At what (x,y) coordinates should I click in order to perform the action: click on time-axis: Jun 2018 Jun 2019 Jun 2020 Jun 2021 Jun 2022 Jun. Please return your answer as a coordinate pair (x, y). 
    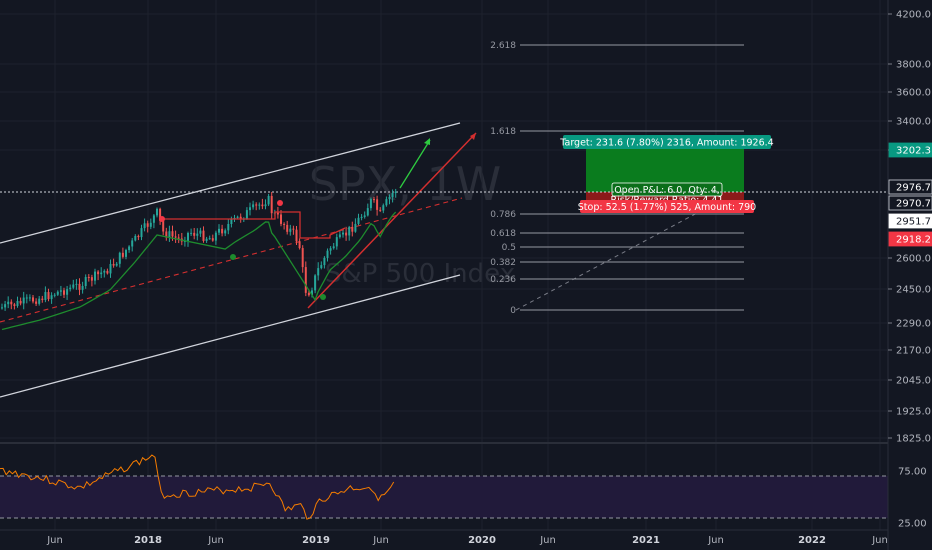
    Looking at the image, I should click on (467, 540).